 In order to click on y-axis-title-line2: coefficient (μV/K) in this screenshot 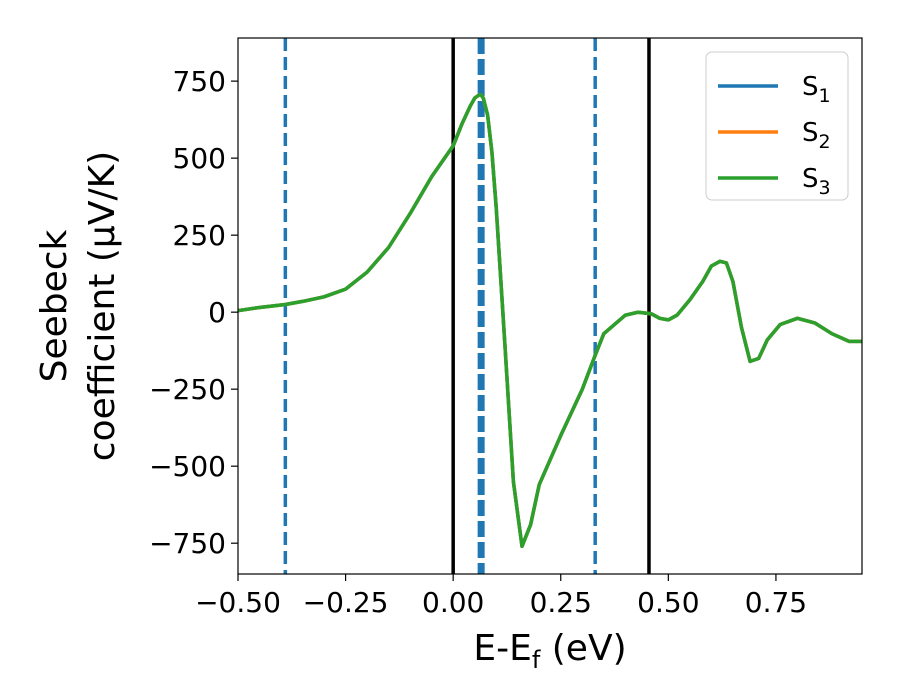, I will do `click(102, 306)`.